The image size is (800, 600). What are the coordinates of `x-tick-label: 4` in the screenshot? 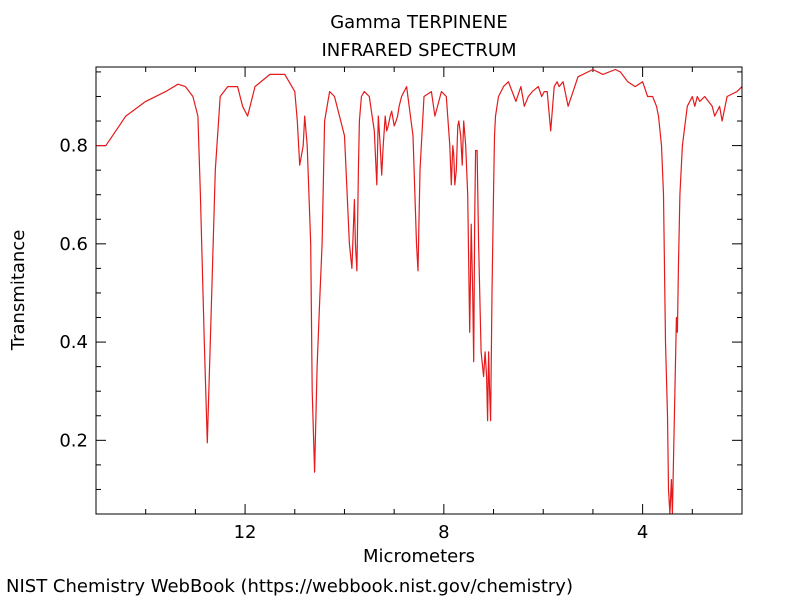 It's located at (642, 532).